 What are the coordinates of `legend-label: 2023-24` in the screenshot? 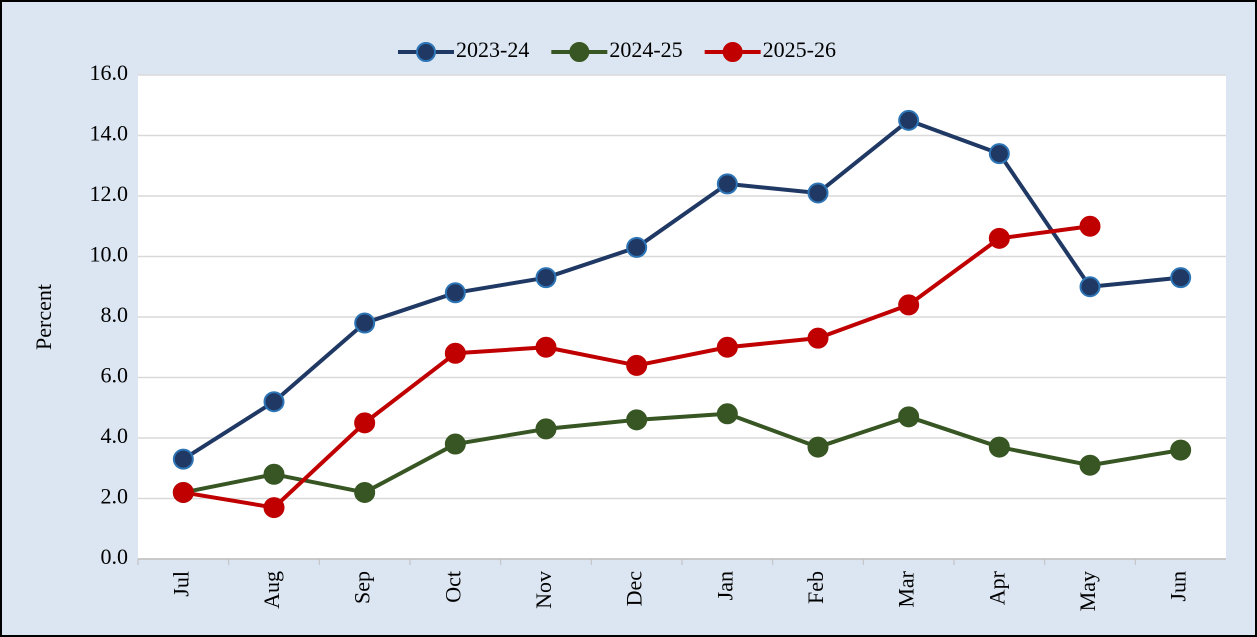 It's located at (492, 49).